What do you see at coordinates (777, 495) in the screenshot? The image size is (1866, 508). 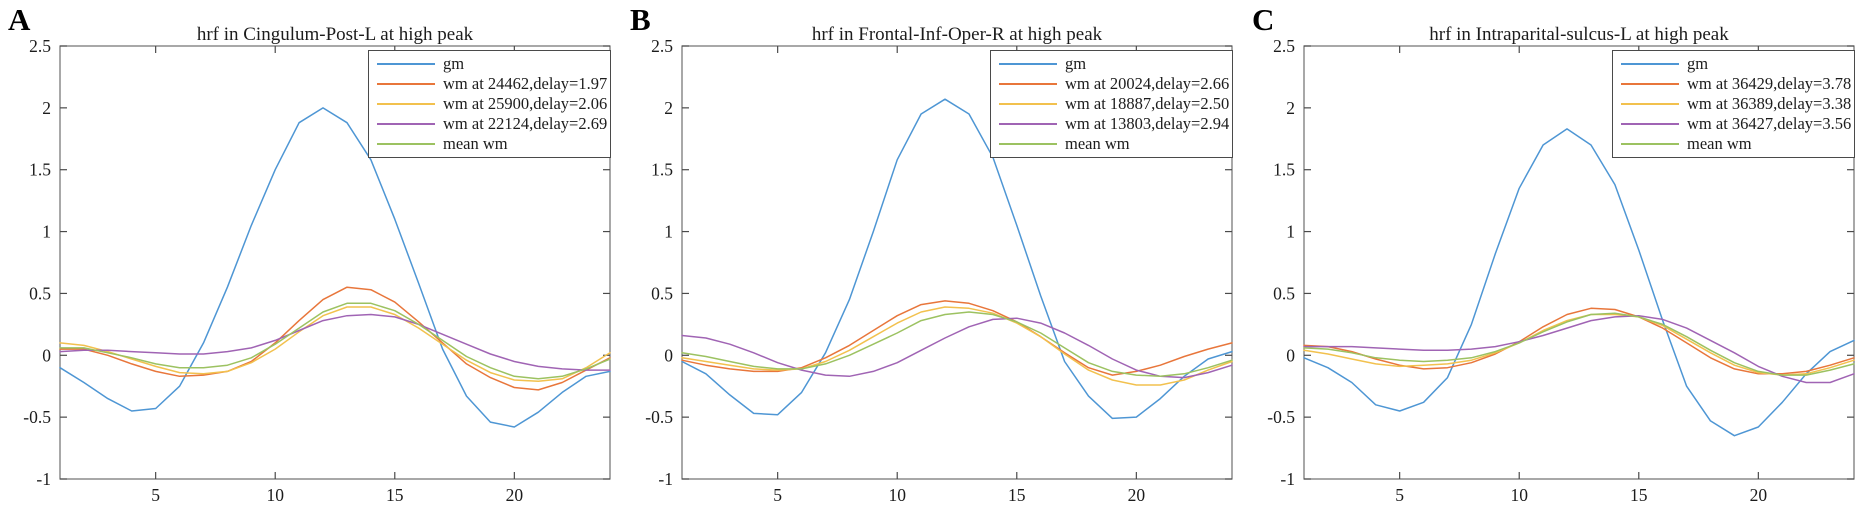 I see `x-tick-label: 5` at bounding box center [777, 495].